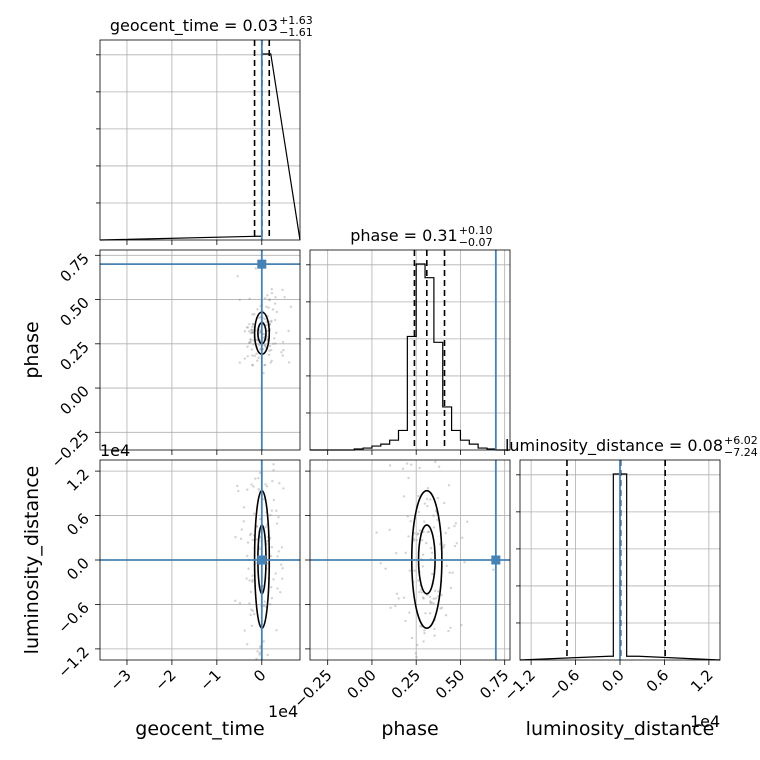 Image resolution: width=760 pixels, height=760 pixels. Describe the element at coordinates (410, 350) in the screenshot. I see `axes-frame` at that location.